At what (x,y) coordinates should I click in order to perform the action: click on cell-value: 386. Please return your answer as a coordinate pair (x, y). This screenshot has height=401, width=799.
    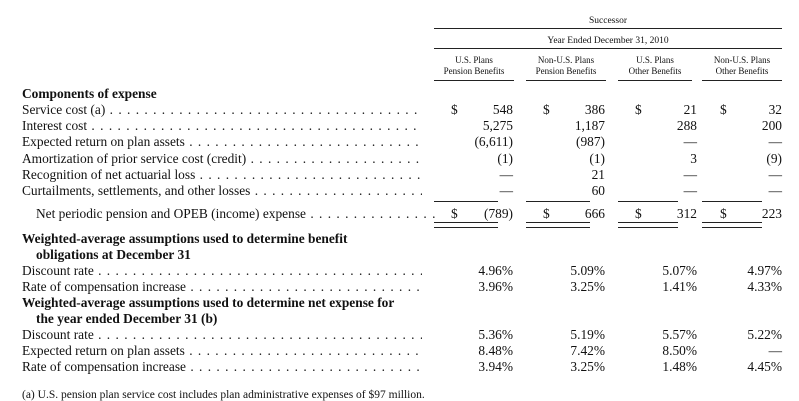
    Looking at the image, I should click on (594, 109).